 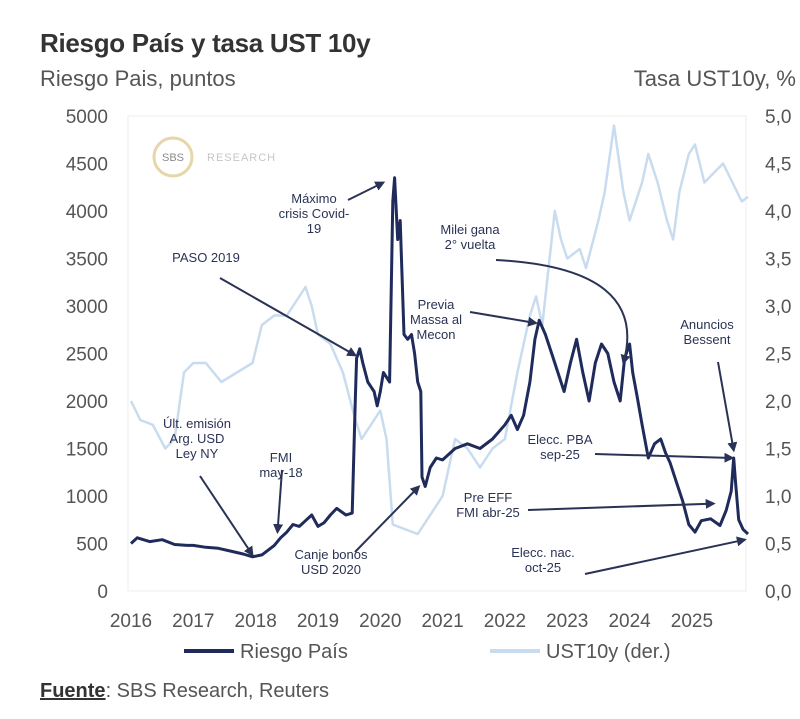 What do you see at coordinates (294, 652) in the screenshot?
I see `legend-label-riesgo: Riesgo País` at bounding box center [294, 652].